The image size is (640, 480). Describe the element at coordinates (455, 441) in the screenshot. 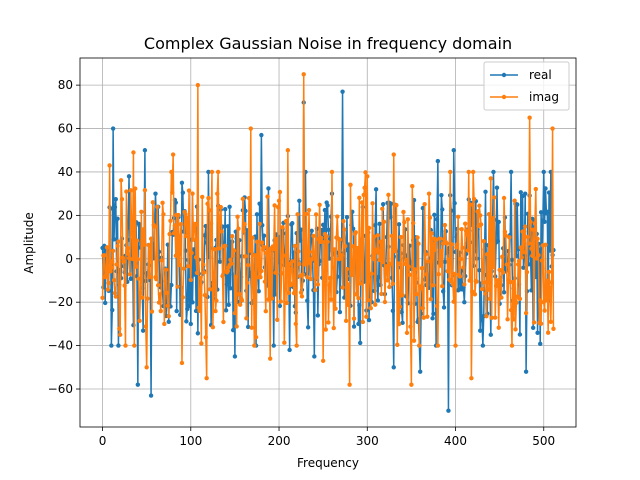

I see `x-tick-label: 400` at that location.